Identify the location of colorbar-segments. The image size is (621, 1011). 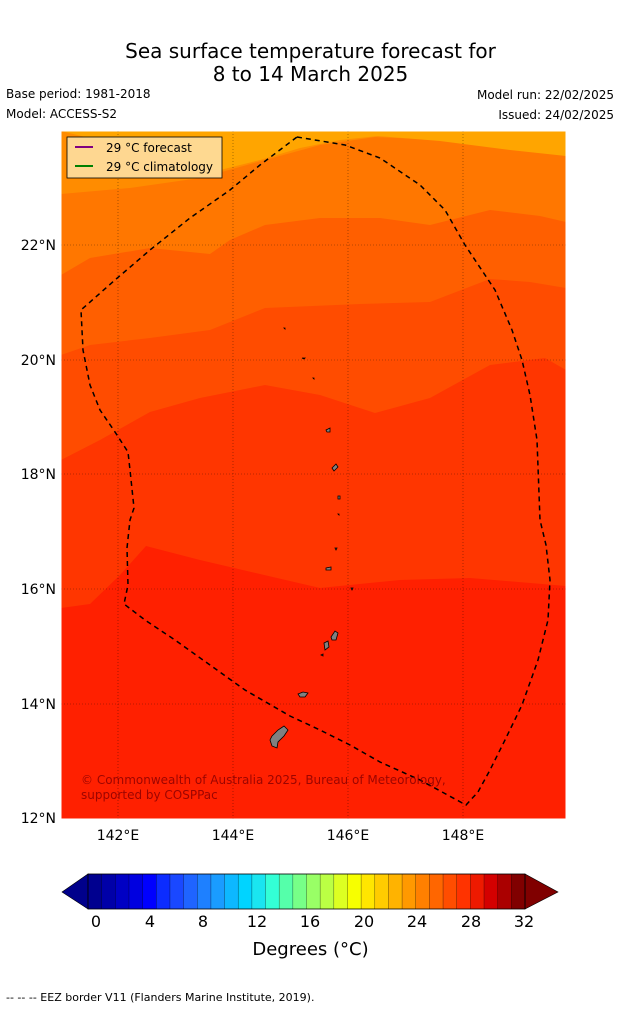
(306, 891).